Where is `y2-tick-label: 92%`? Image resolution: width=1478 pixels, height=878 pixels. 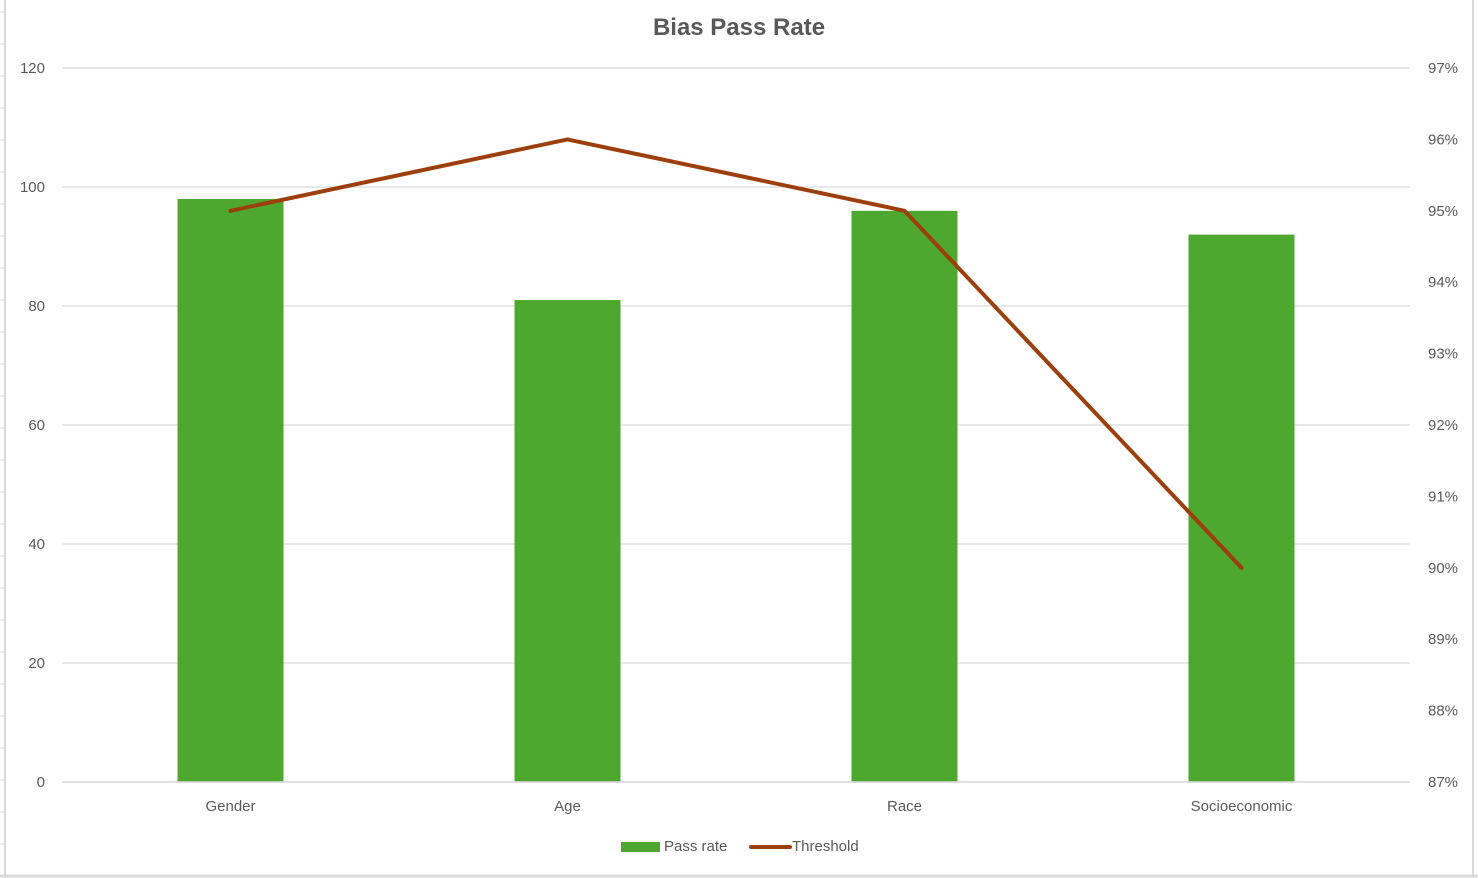
y2-tick-label: 92% is located at coordinates (1443, 425).